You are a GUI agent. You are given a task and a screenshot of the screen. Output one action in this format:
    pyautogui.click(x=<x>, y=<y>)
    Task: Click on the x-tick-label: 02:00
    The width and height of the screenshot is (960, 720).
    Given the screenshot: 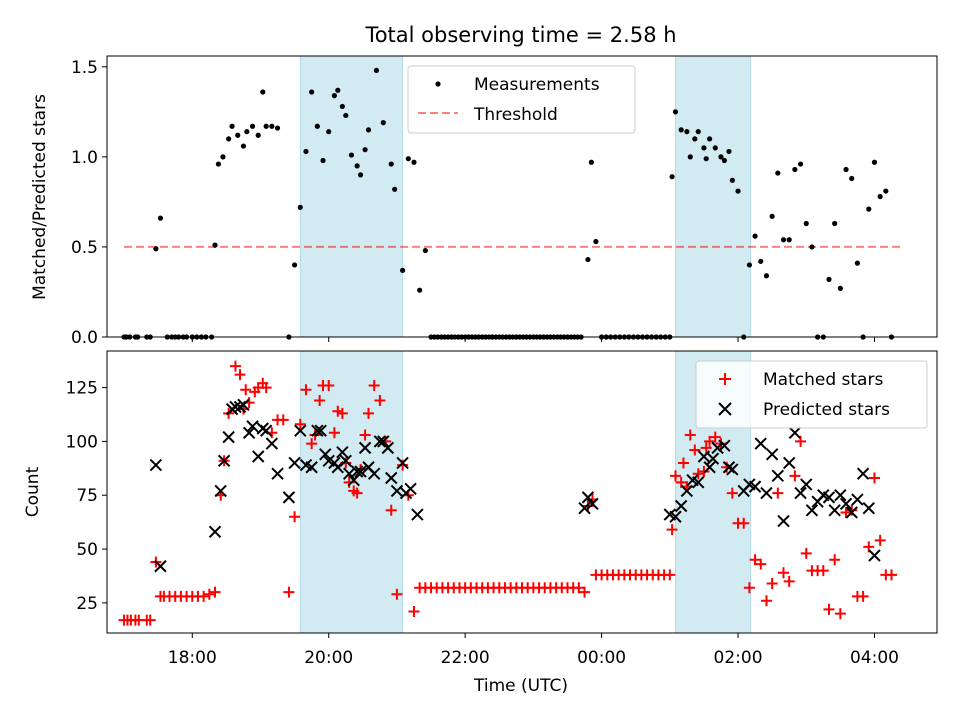 What is the action you would take?
    pyautogui.click(x=738, y=658)
    